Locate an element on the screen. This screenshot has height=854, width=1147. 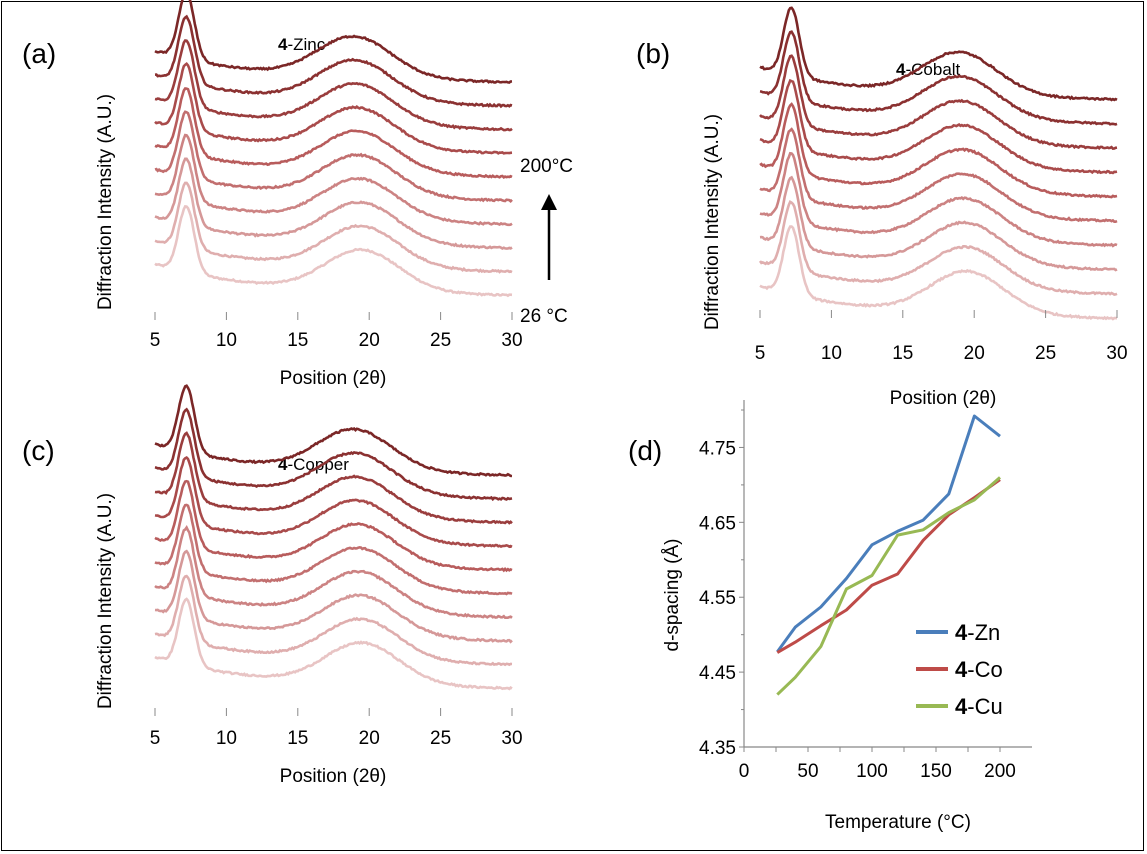
panel-a-ylabel: Diffraction Intensity (A.U.) is located at coordinates (105, 202).